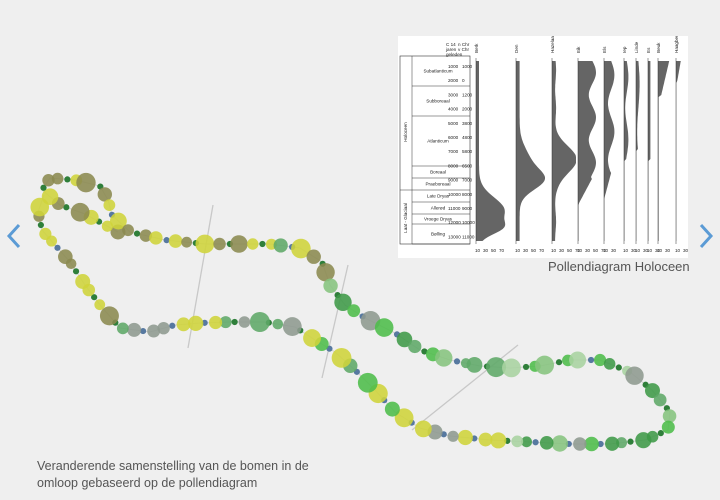  I want to click on year-bp-label: 5000, so click(453, 123).